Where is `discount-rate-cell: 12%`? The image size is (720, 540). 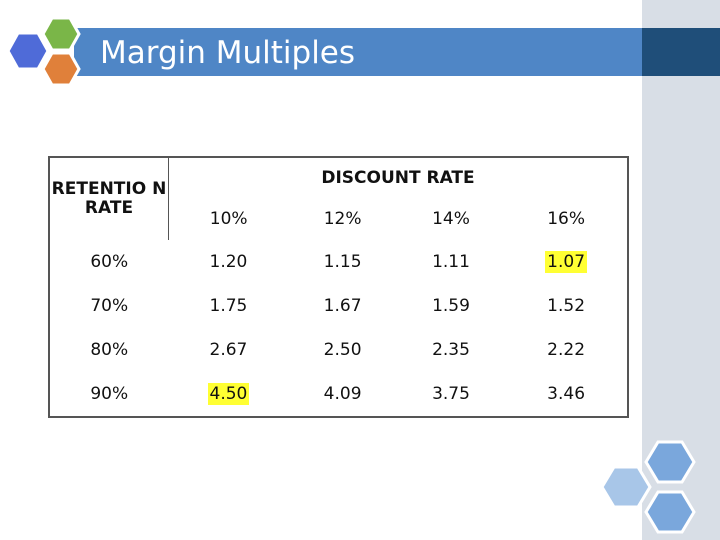 discount-rate-cell: 12% is located at coordinates (342, 219).